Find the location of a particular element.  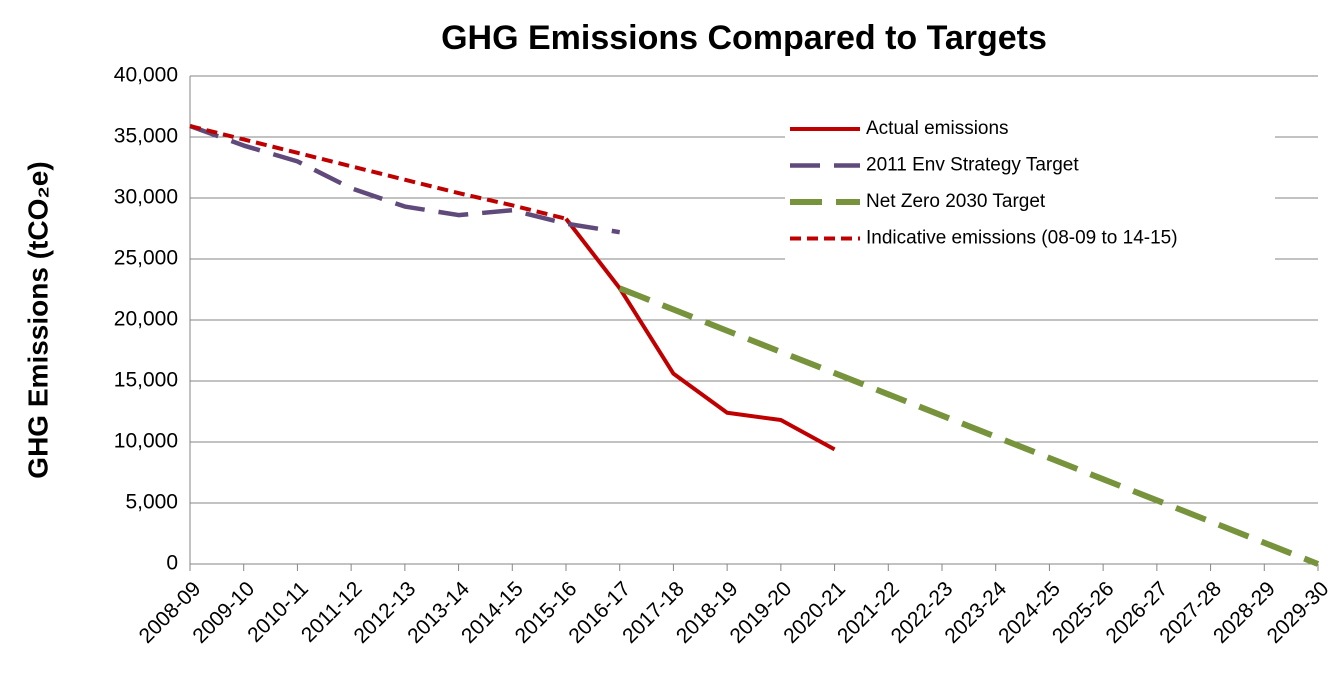

y-tick-label: 25,000 is located at coordinates (146, 258).